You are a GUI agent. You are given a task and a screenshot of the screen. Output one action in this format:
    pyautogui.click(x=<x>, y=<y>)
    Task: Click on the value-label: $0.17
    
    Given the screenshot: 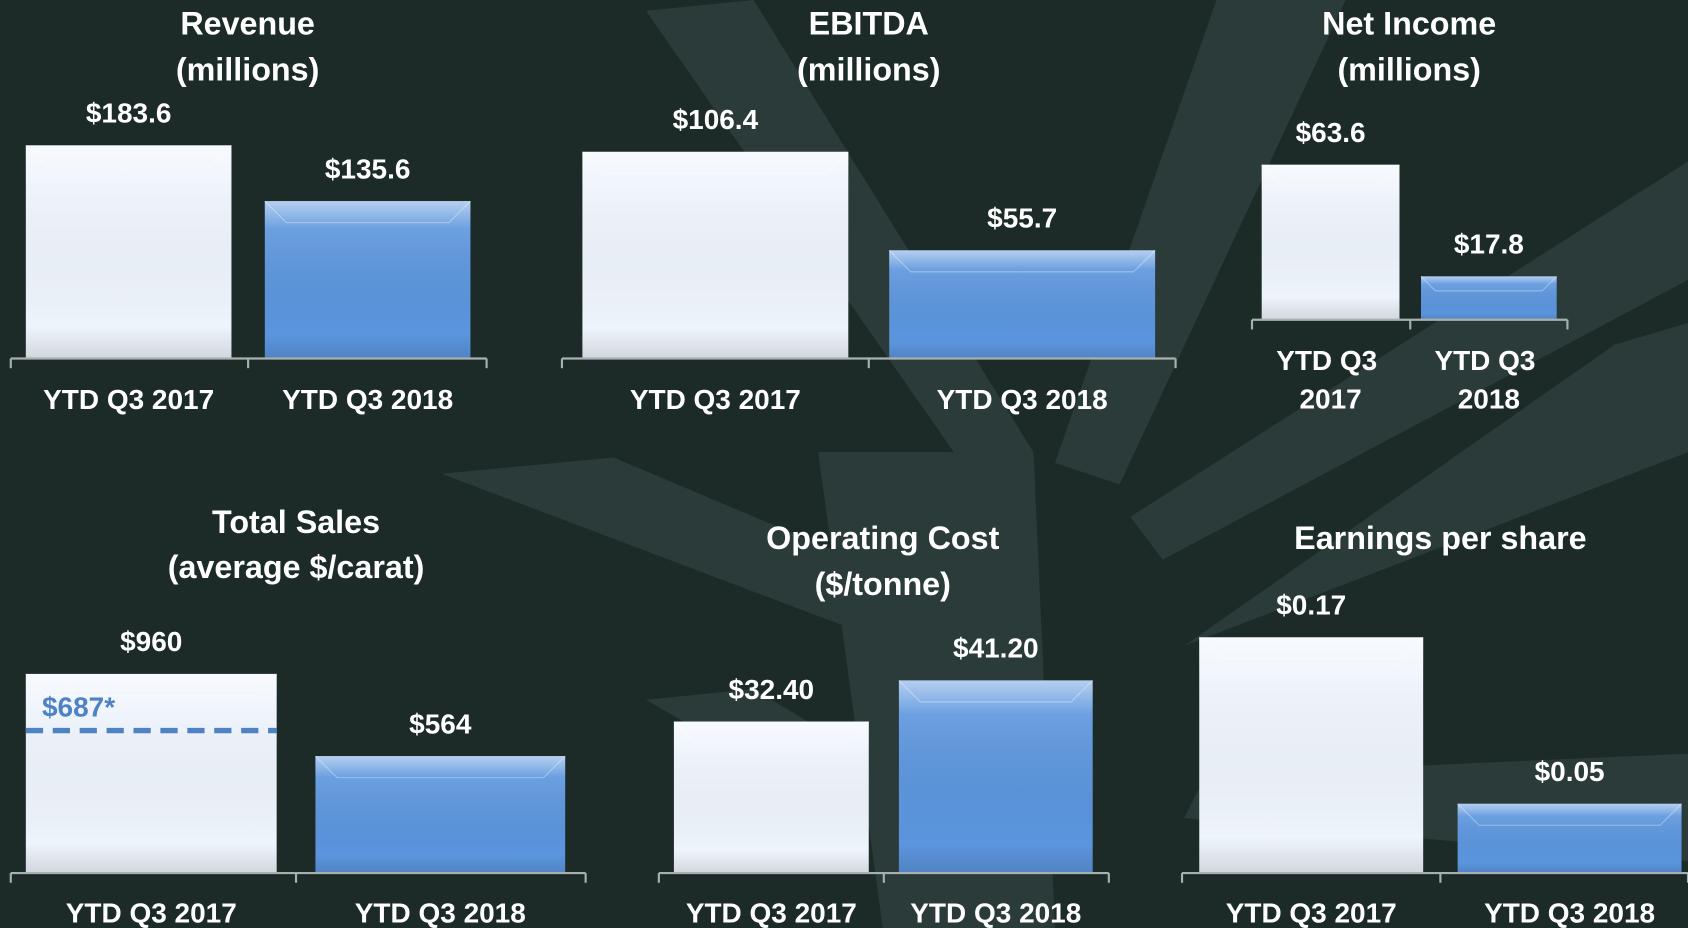 What is the action you would take?
    pyautogui.click(x=1311, y=605)
    